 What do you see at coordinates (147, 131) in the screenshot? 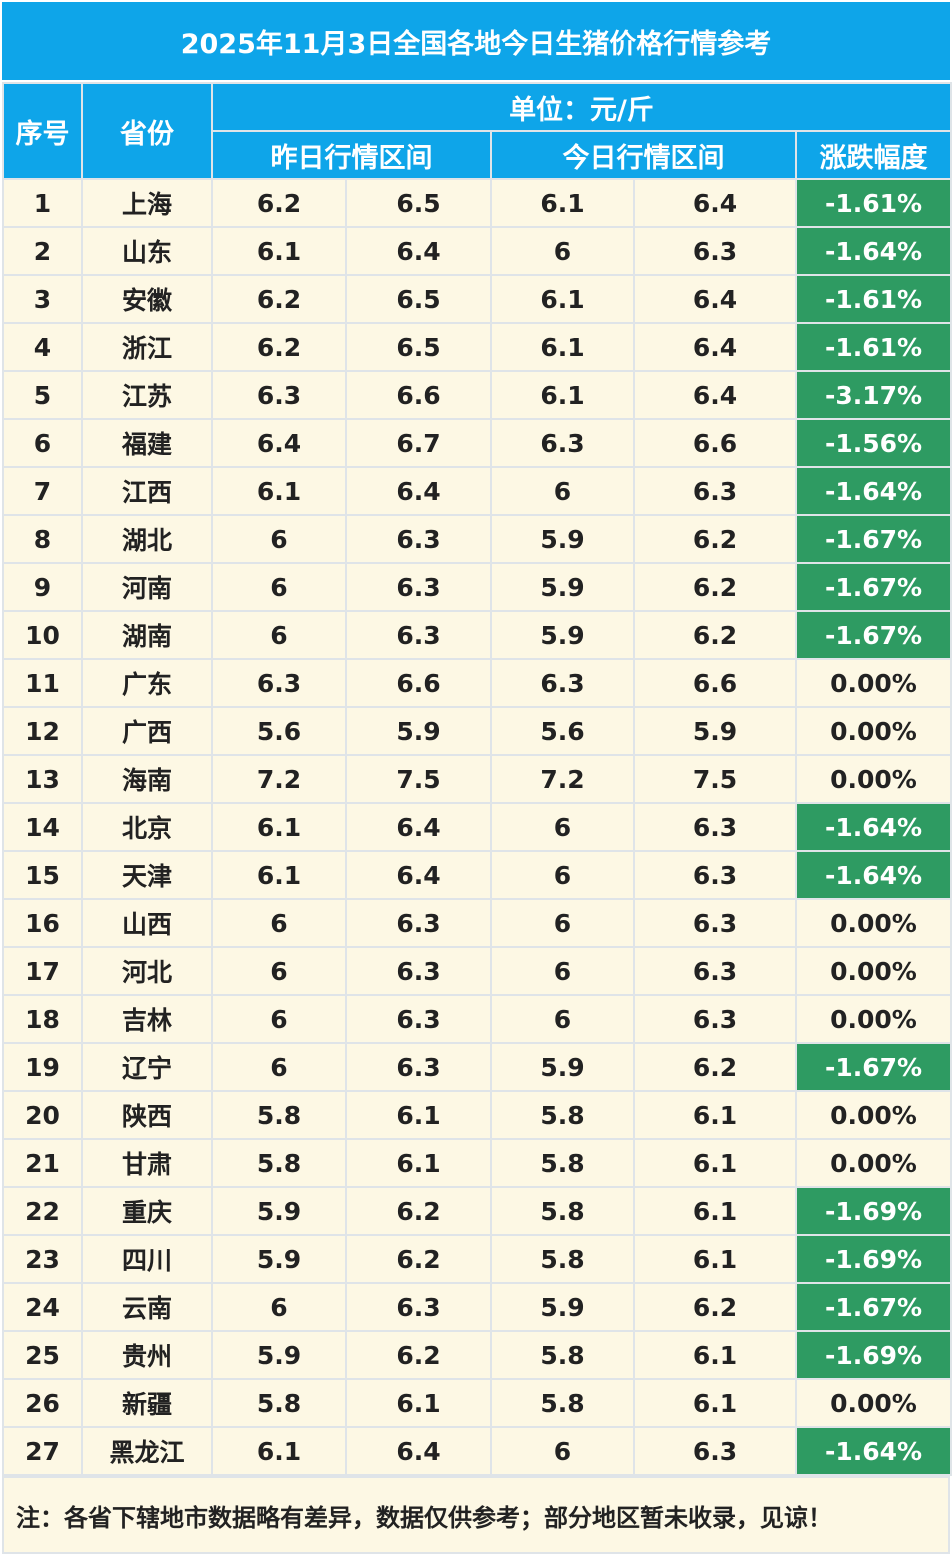
I see `header-province: 省份` at bounding box center [147, 131].